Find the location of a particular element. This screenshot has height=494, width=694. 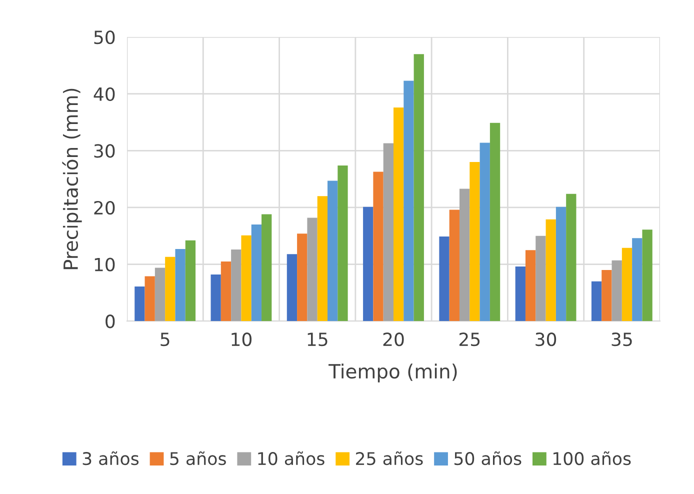

x-tick-label: 30 is located at coordinates (546, 339).